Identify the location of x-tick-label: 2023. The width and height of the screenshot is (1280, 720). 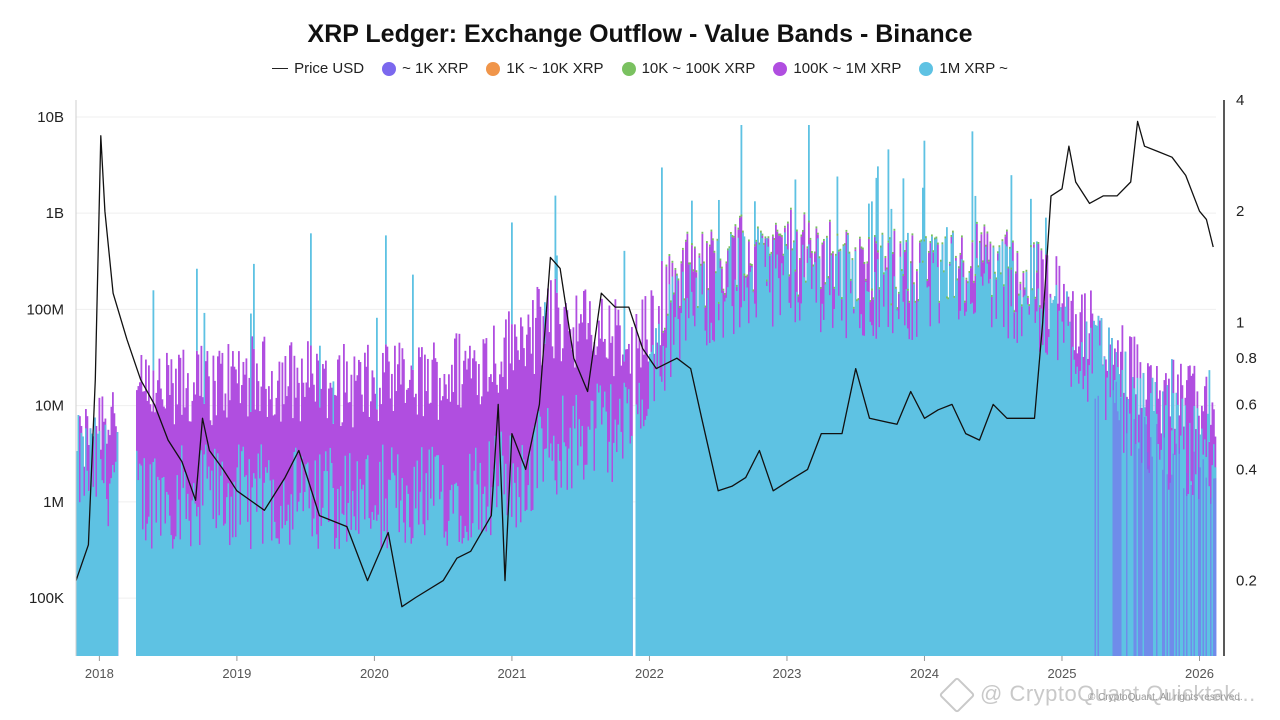
(786, 673).